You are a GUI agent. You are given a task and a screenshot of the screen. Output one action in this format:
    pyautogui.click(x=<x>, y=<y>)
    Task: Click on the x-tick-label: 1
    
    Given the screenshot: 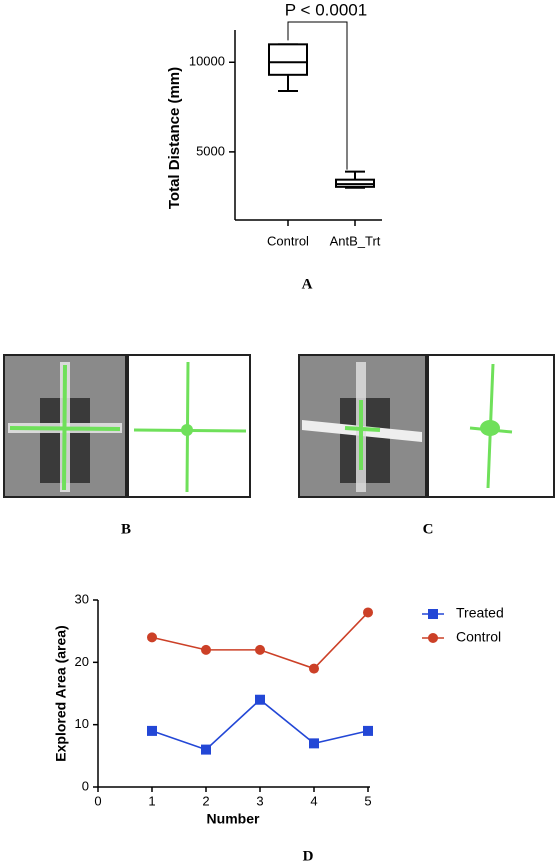 What is the action you would take?
    pyautogui.click(x=151, y=800)
    